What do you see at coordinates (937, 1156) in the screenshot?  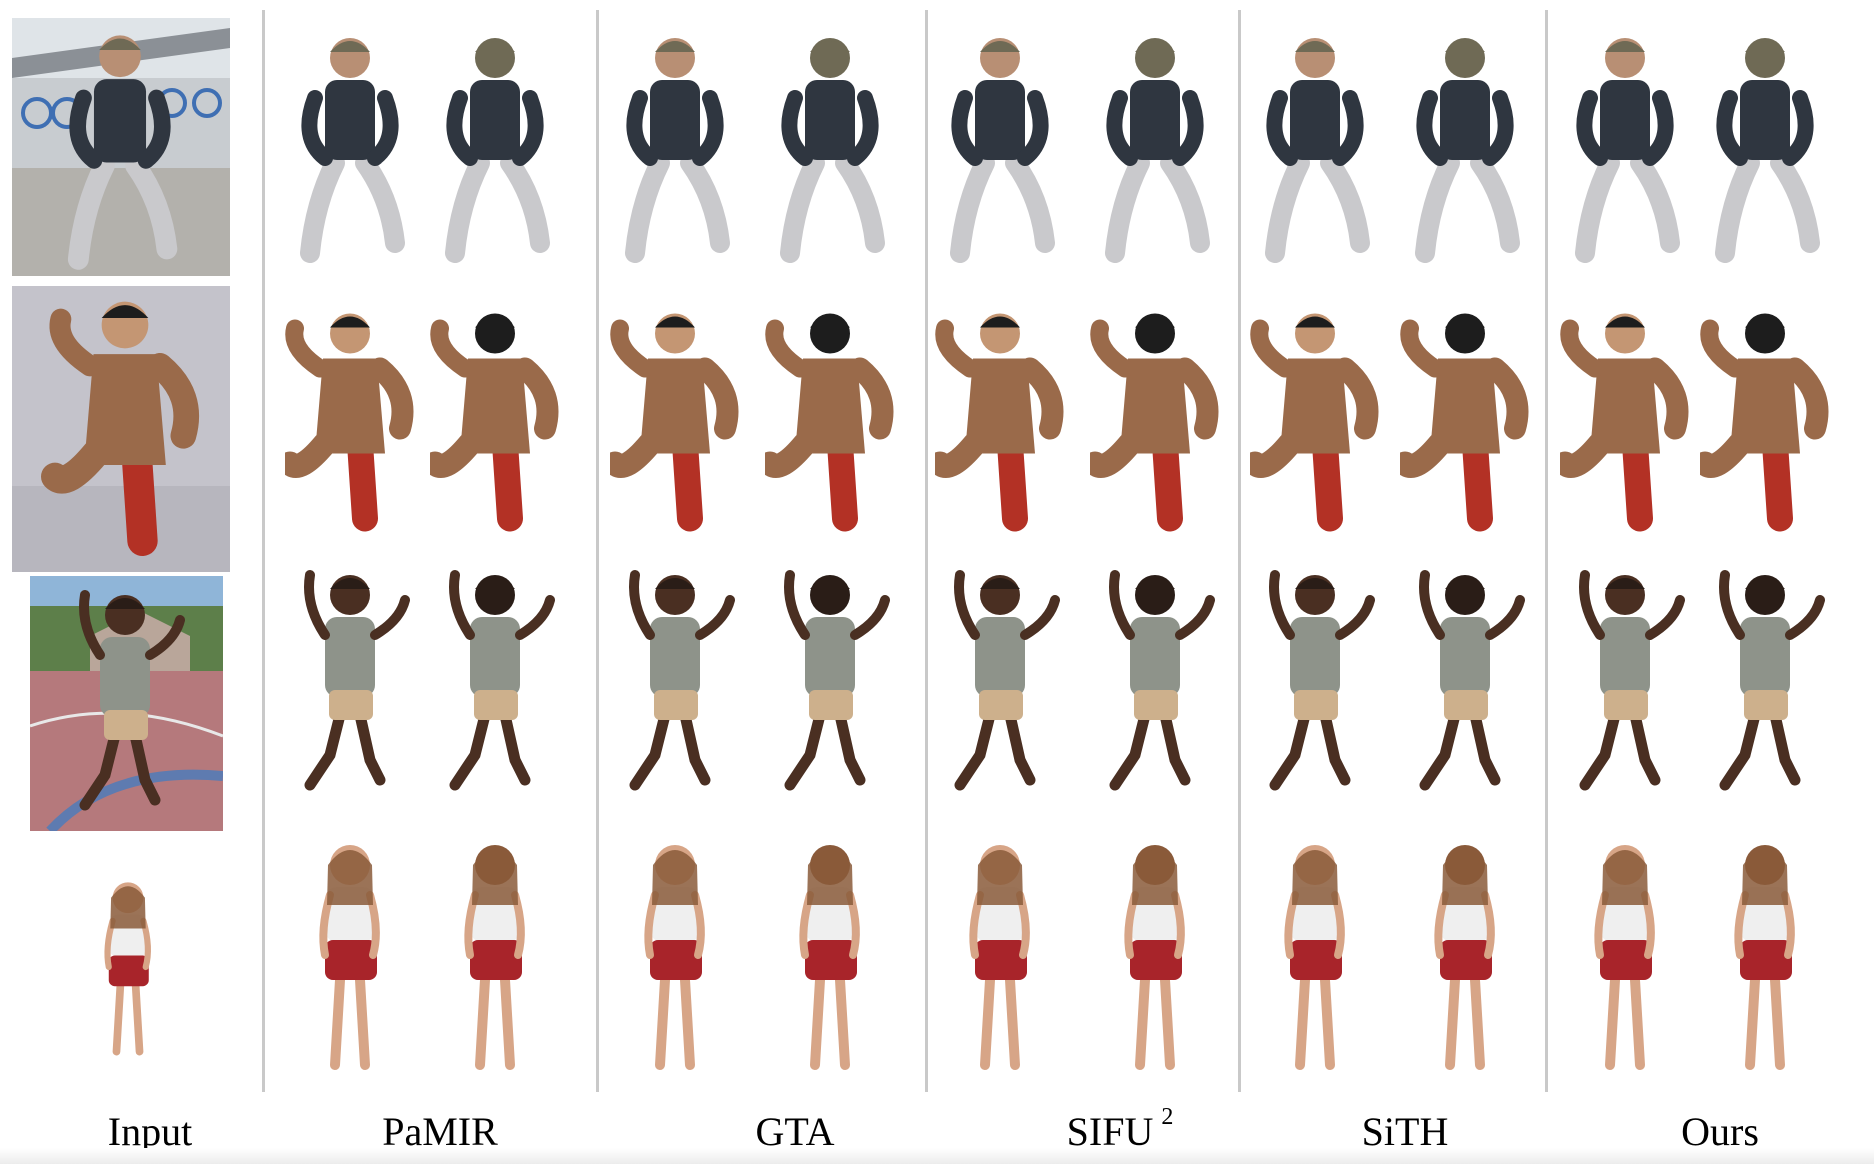 I see `bottom-fade` at bounding box center [937, 1156].